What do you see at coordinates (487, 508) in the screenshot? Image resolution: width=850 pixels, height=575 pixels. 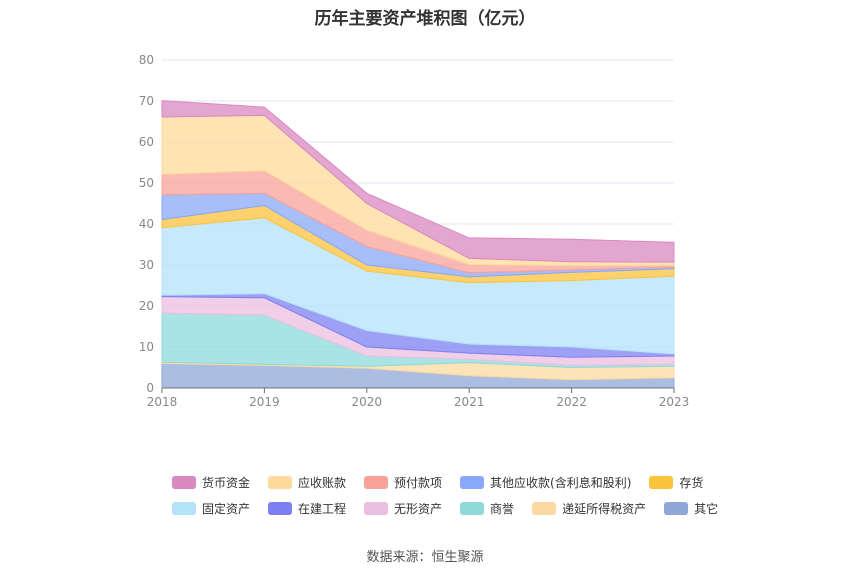 I see `legend-item: 商誉` at bounding box center [487, 508].